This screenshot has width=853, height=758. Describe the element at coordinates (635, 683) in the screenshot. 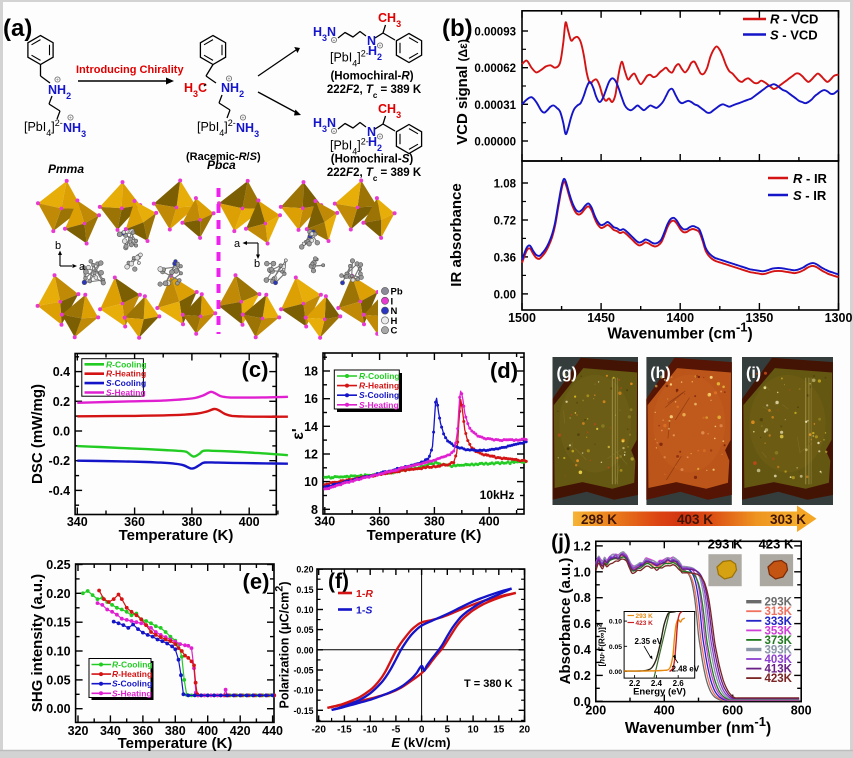

I see `svg-text: 2.2` at that location.